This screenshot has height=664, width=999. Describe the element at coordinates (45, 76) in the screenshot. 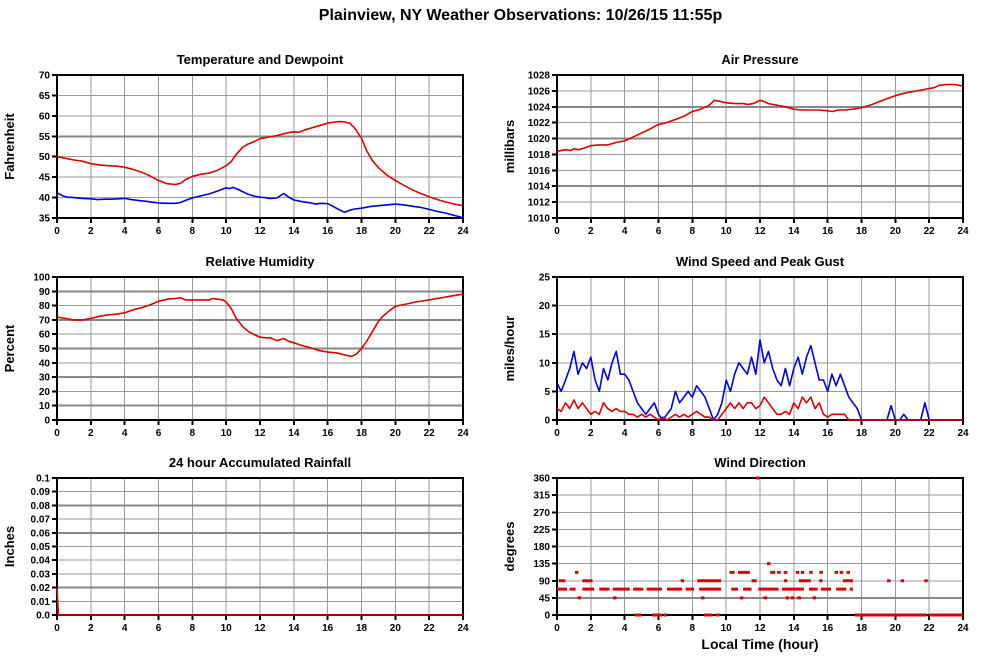

I see `y-tick-label: 70` at that location.